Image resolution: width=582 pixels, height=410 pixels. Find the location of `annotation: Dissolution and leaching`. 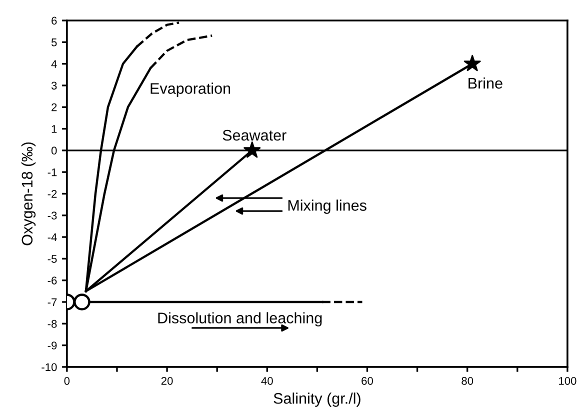

annotation: Dissolution and leaching is located at coordinates (240, 319).